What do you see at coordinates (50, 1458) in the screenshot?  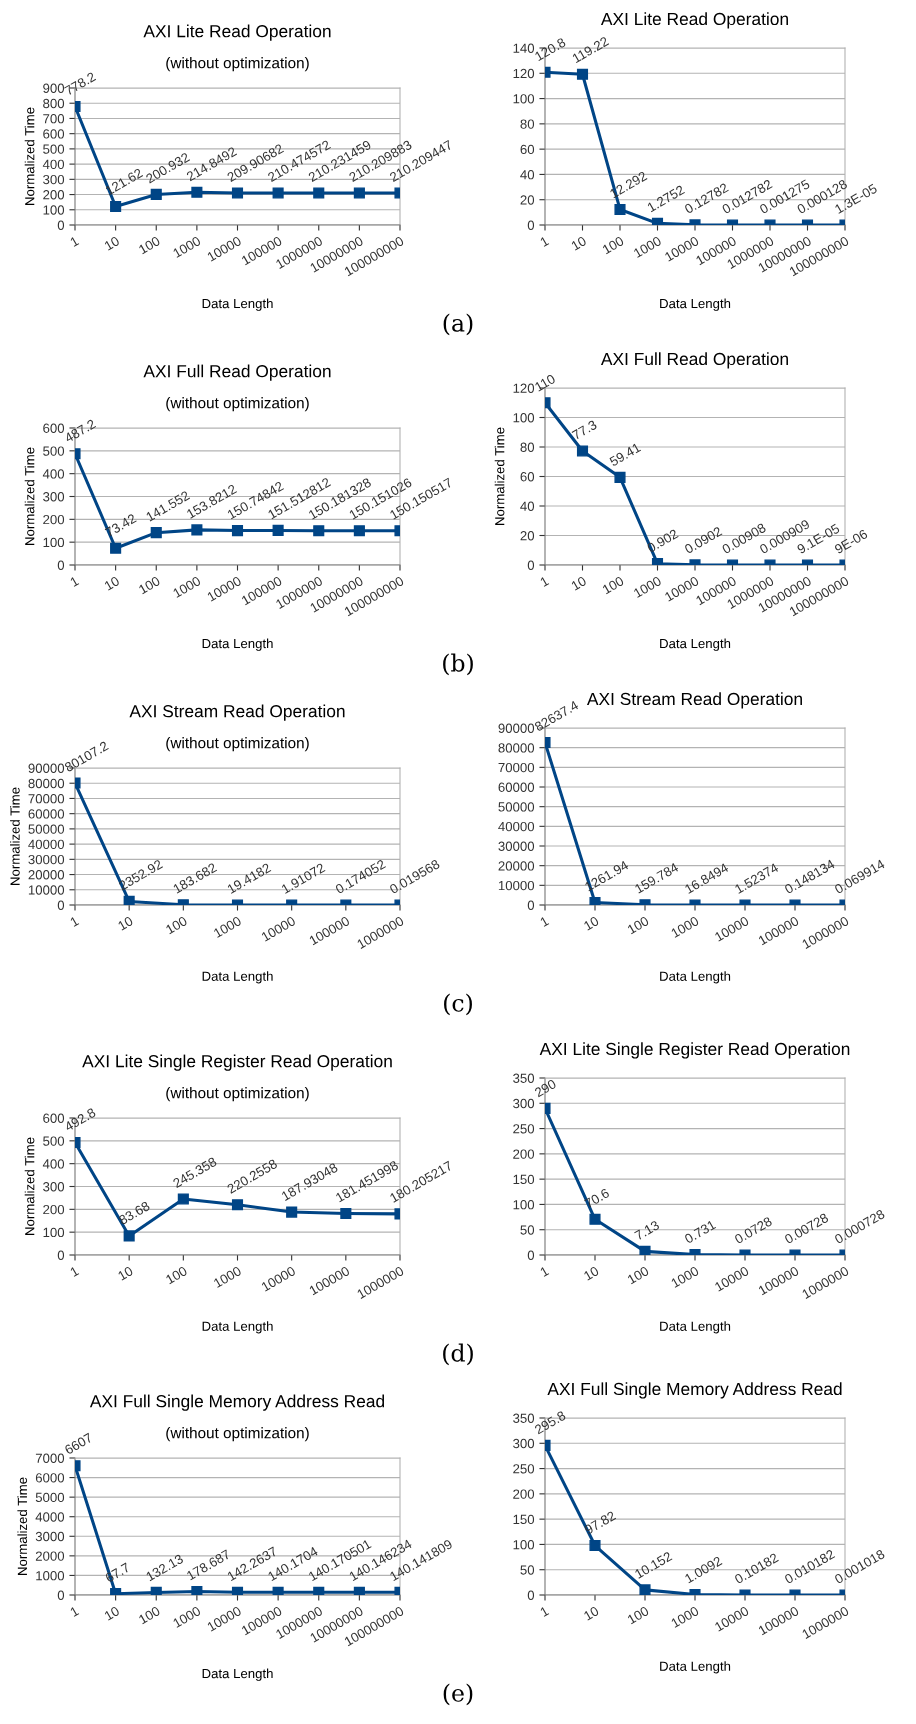 I see `y-tick-label: 7000` at bounding box center [50, 1458].